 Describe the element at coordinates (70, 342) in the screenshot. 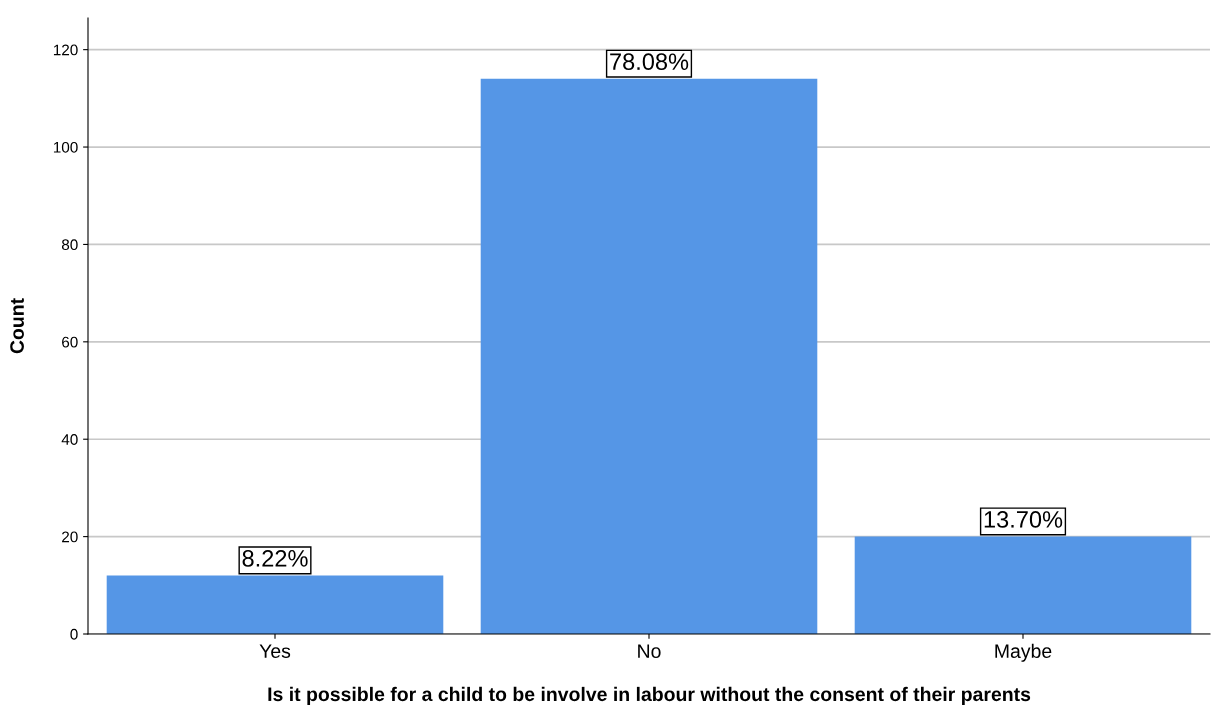

I see `y-tick-label: 60` at that location.